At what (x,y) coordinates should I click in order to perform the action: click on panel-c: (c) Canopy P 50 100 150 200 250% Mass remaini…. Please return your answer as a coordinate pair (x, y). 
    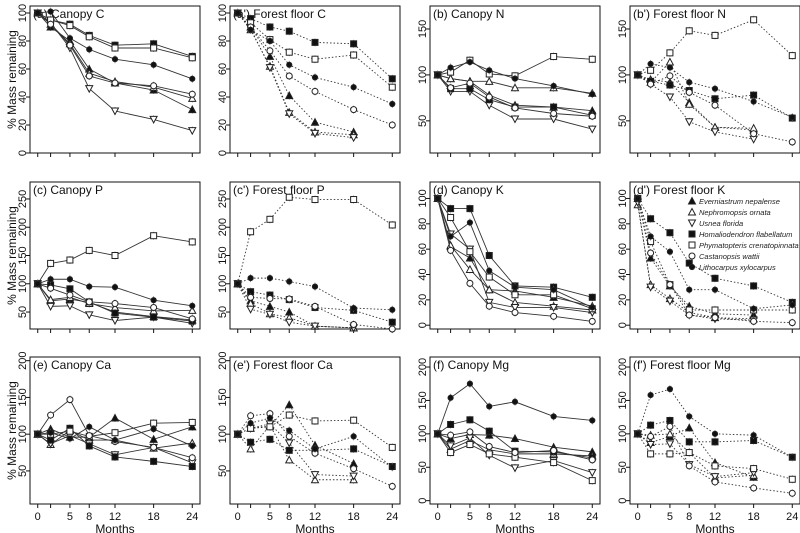
    Looking at the image, I should click on (103, 257).